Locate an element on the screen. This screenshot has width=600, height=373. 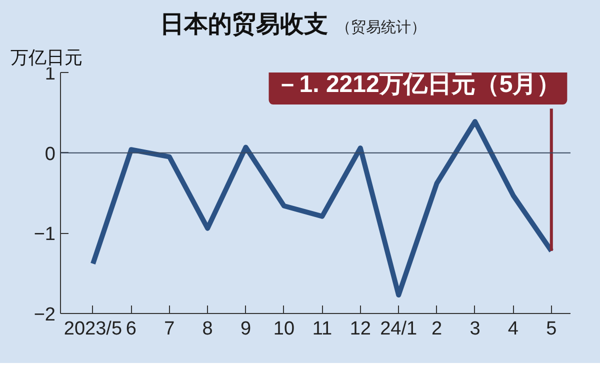
chart-subtitle: （贸易统计） is located at coordinates (381, 27).